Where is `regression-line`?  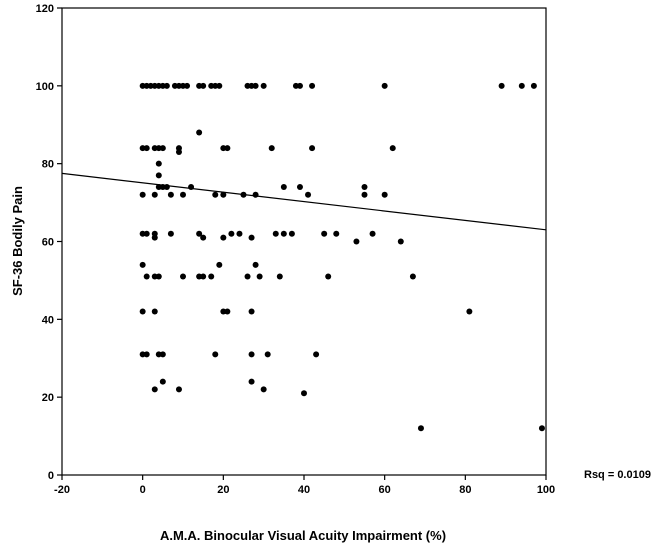
regression-line is located at coordinates (304, 201).